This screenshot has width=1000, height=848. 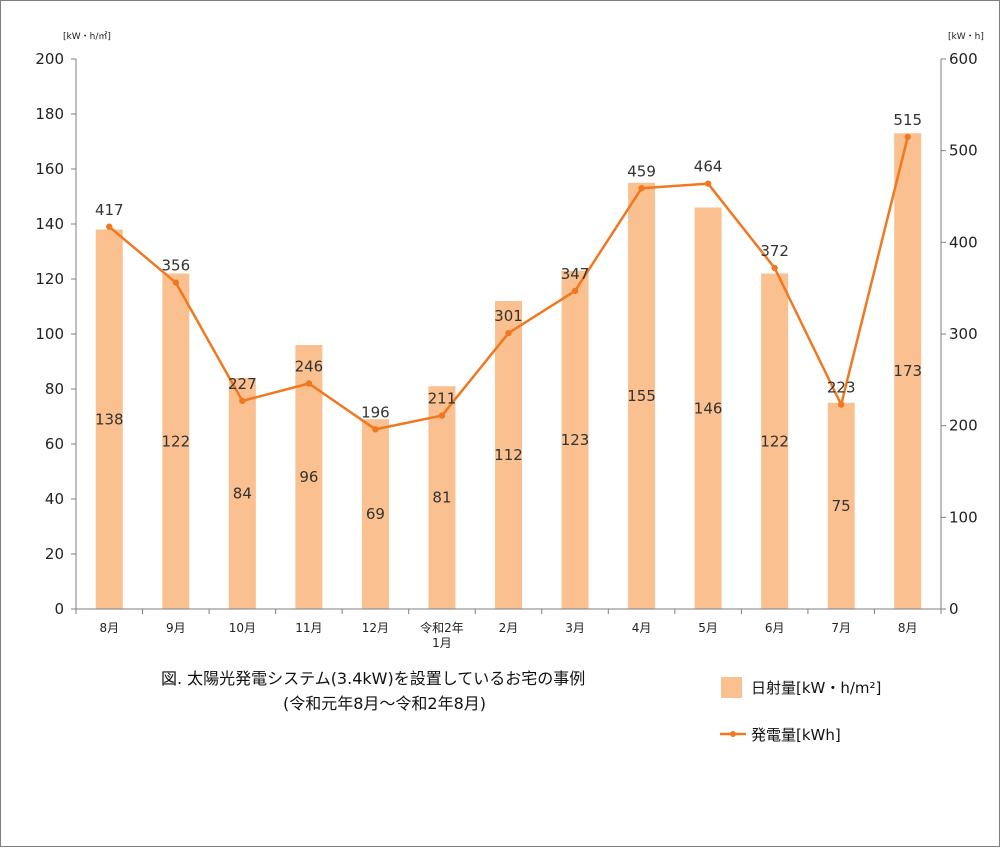 I want to click on line-value-label: 417, so click(x=109, y=210).